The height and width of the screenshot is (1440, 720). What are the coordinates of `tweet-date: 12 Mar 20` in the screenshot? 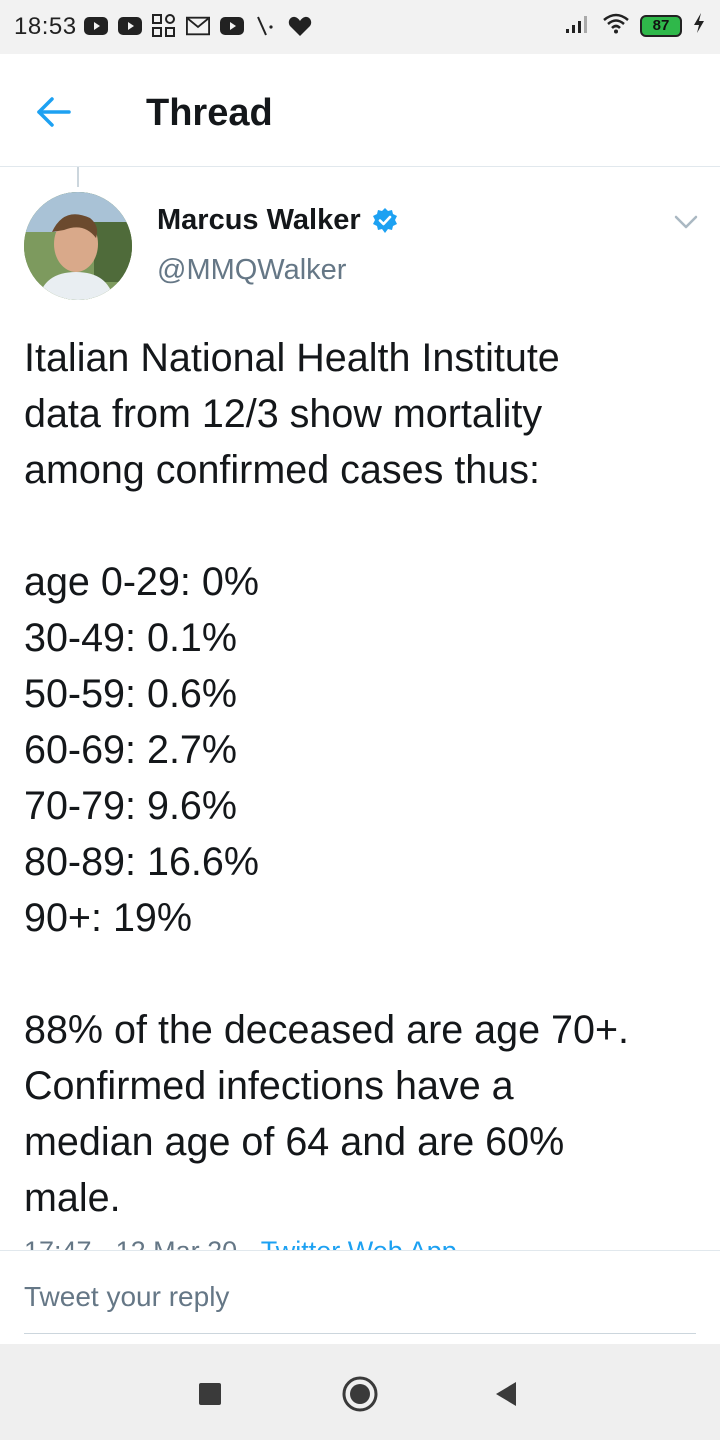 It's located at (177, 1243).